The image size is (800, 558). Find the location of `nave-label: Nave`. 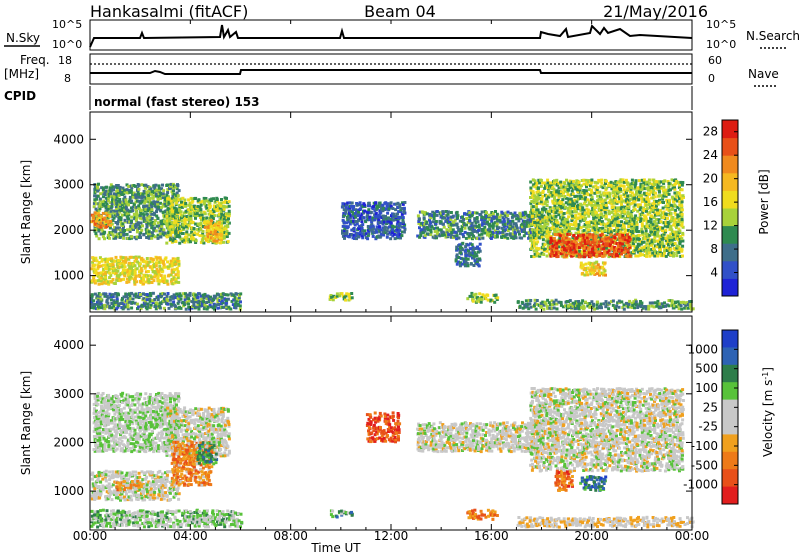

nave-label: Nave is located at coordinates (763, 74).